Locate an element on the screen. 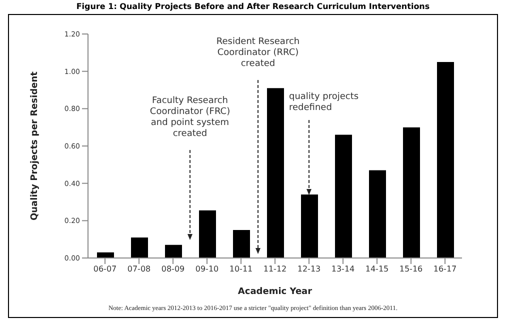 The height and width of the screenshot is (324, 506). x-tick-label: 07-08 is located at coordinates (139, 269).